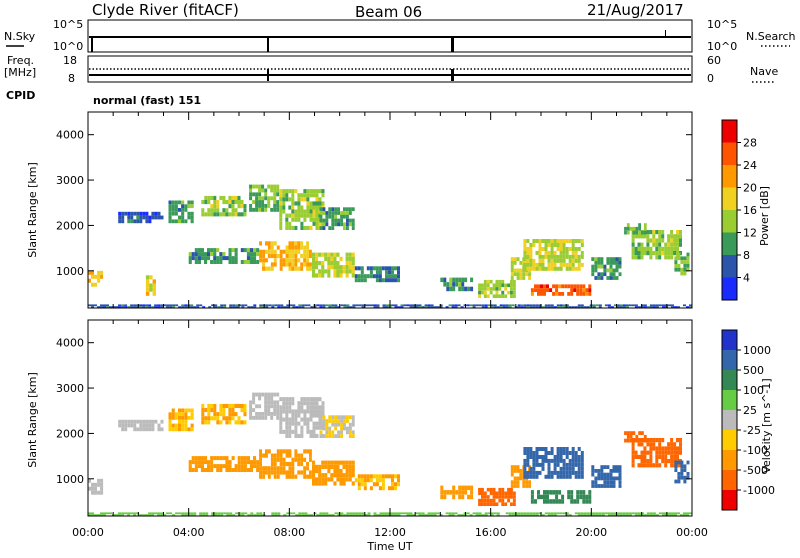 The image size is (800, 558). What do you see at coordinates (729, 221) in the screenshot?
I see `colorbar-segment` at bounding box center [729, 221].